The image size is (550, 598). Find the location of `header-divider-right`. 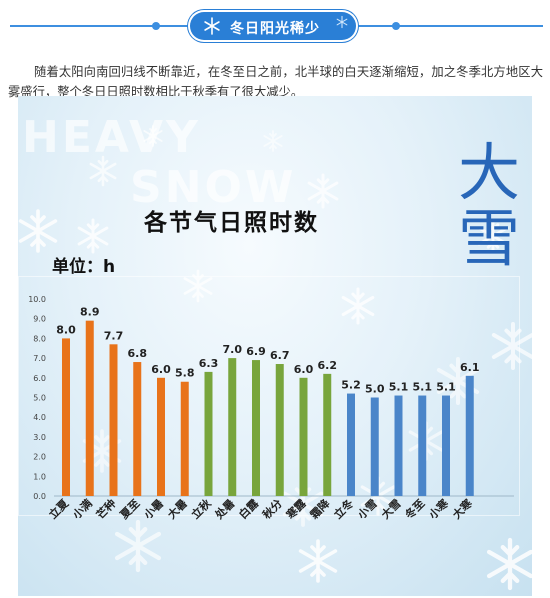

header-divider-right is located at coordinates (450, 26).